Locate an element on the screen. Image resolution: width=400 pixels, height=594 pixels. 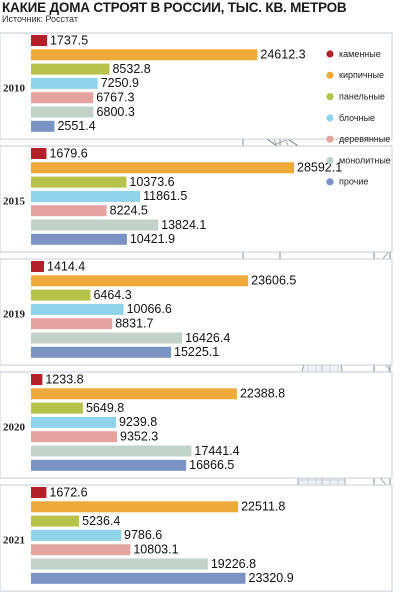
bar-2010-деревянные is located at coordinates (62, 98).